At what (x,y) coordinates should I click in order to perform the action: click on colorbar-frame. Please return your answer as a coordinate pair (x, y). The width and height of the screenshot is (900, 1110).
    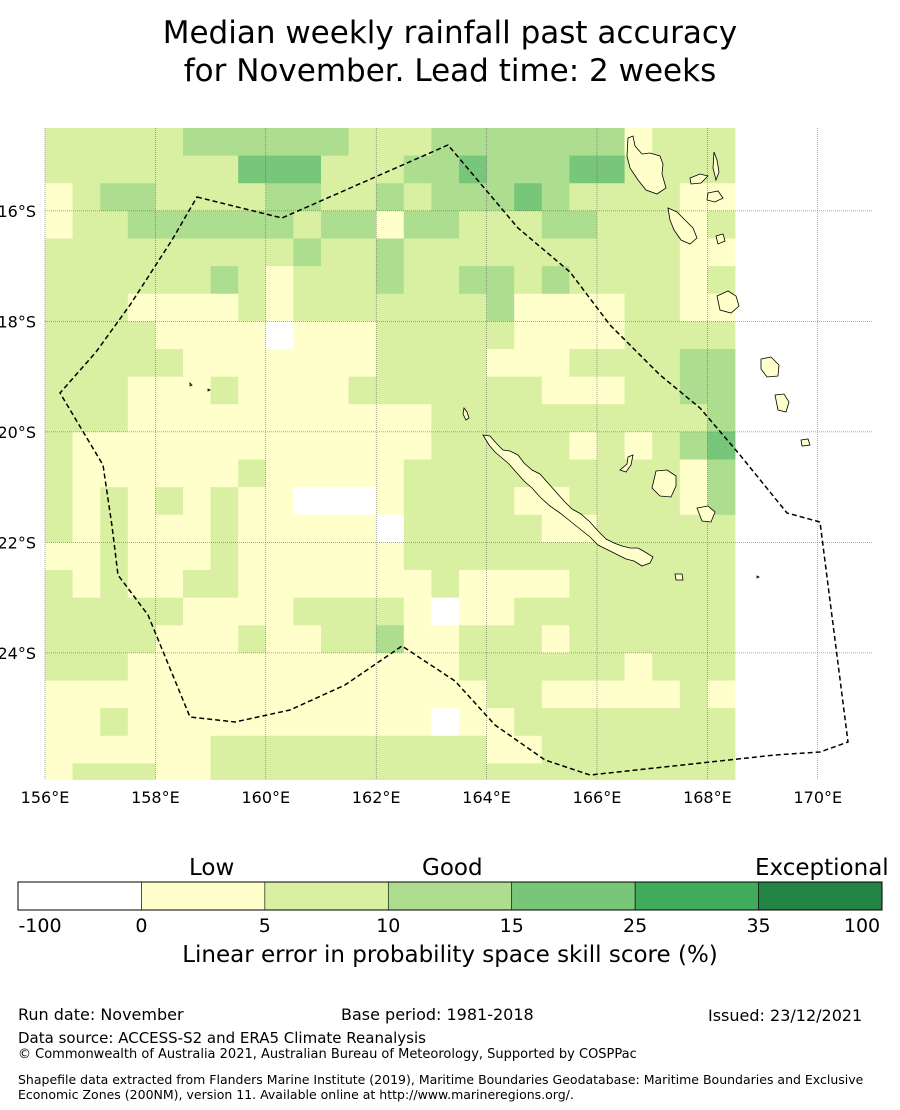
    Looking at the image, I should click on (450, 896).